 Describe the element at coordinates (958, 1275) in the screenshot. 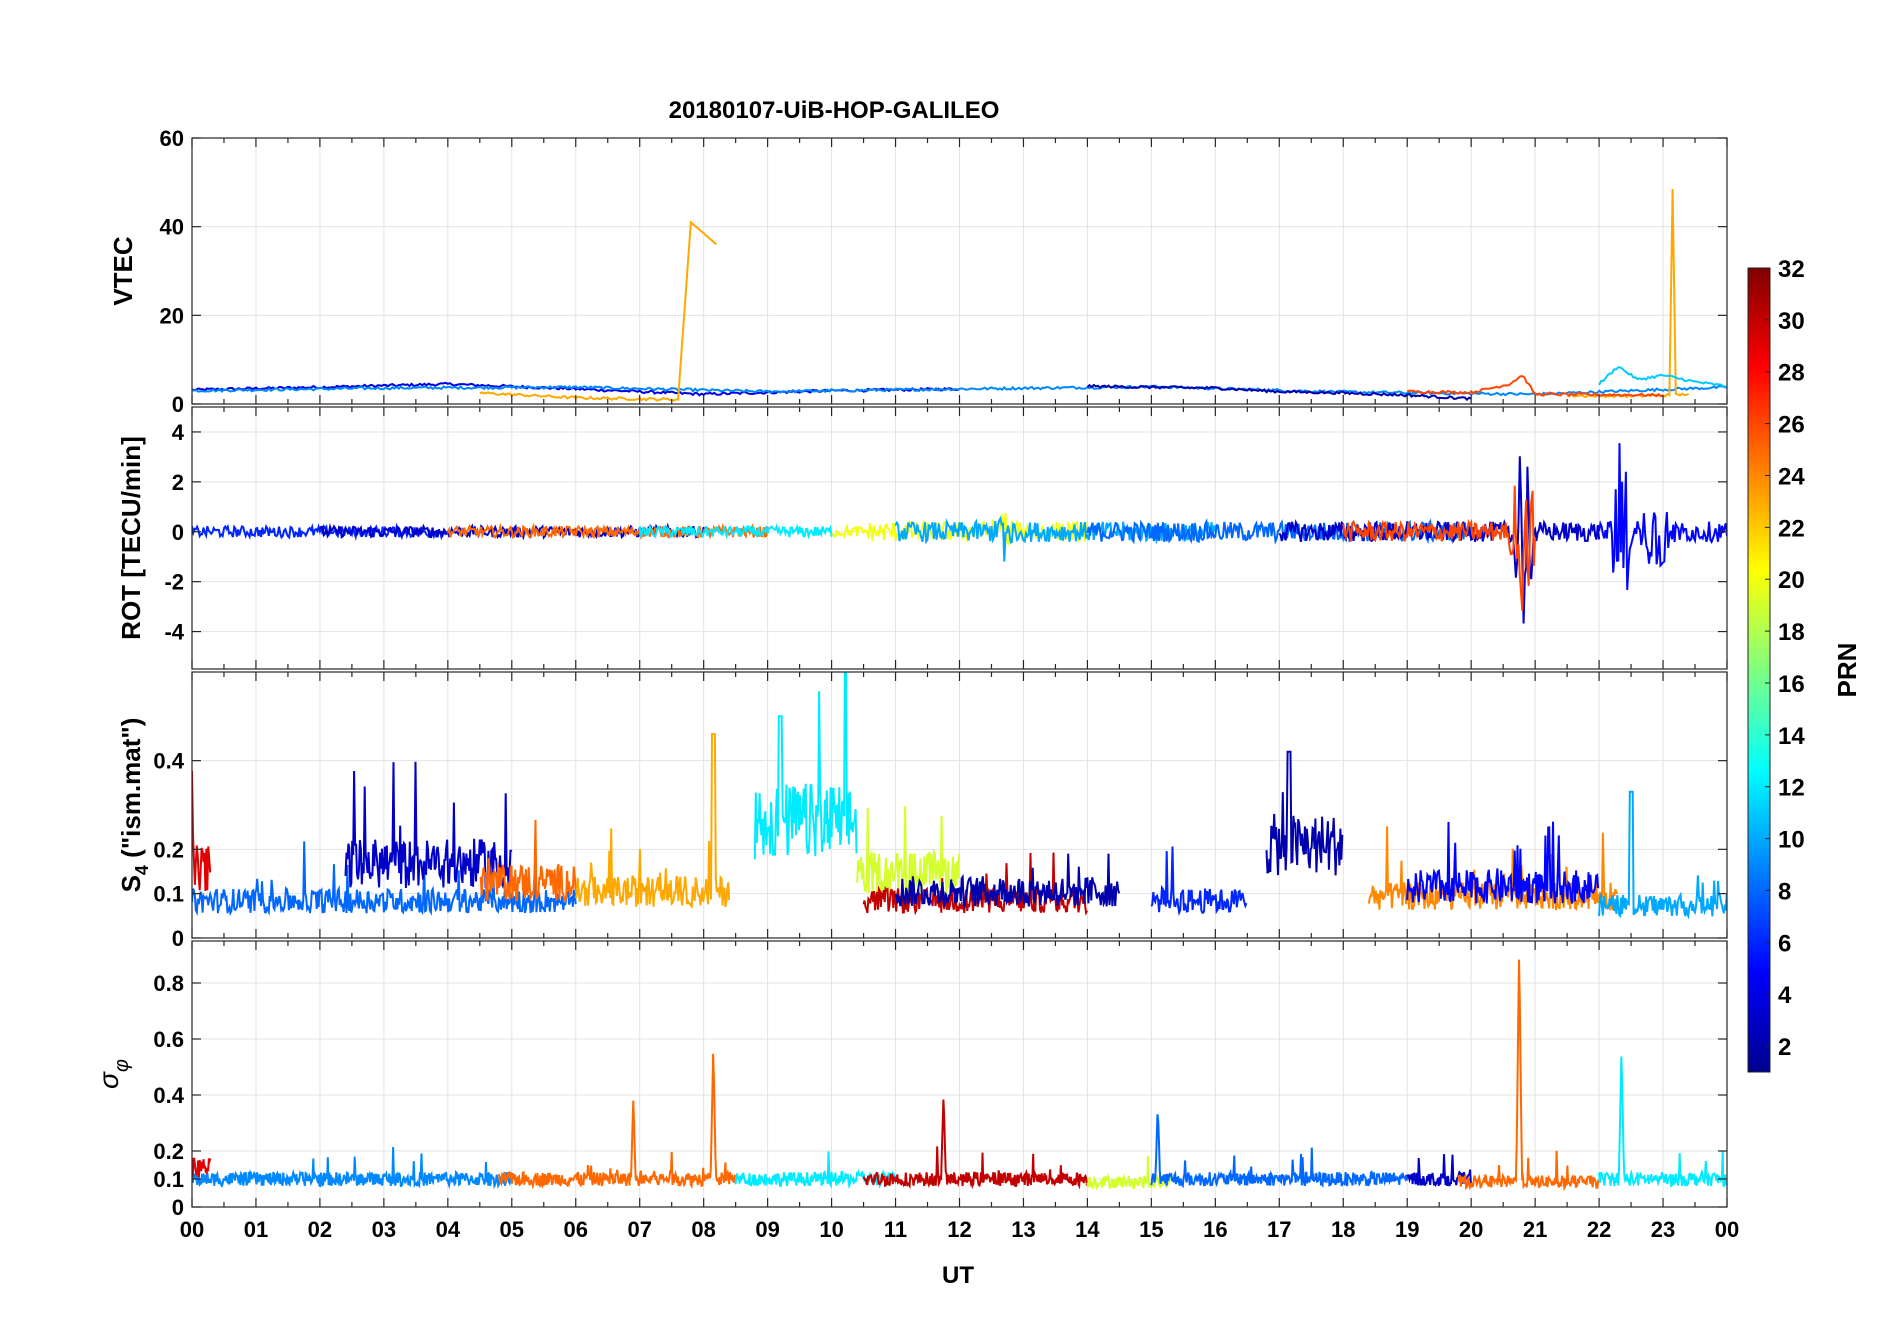

I see `x-axis-label: UT` at that location.